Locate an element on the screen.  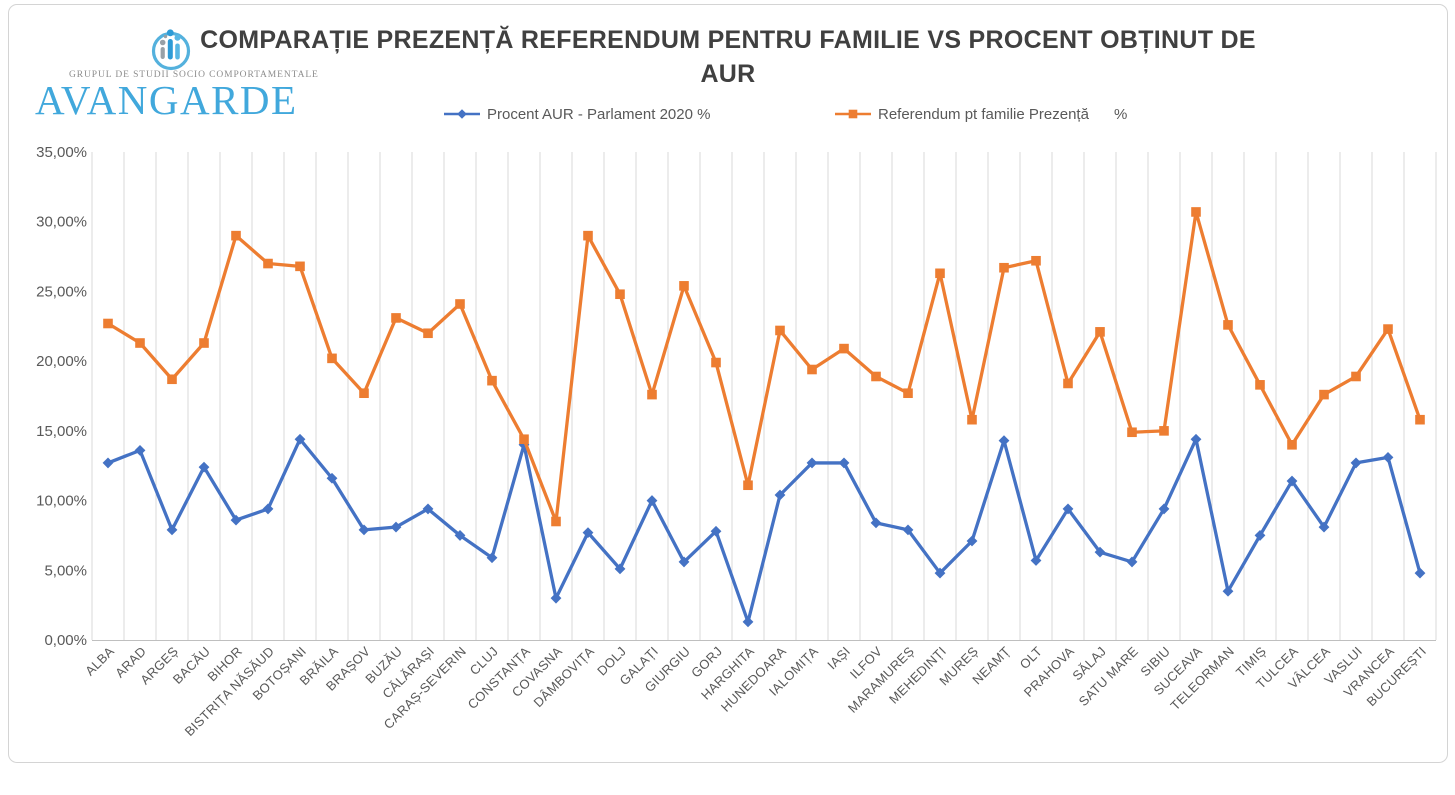
legend-item: Referendum pt familie Prezență % is located at coordinates (981, 114).